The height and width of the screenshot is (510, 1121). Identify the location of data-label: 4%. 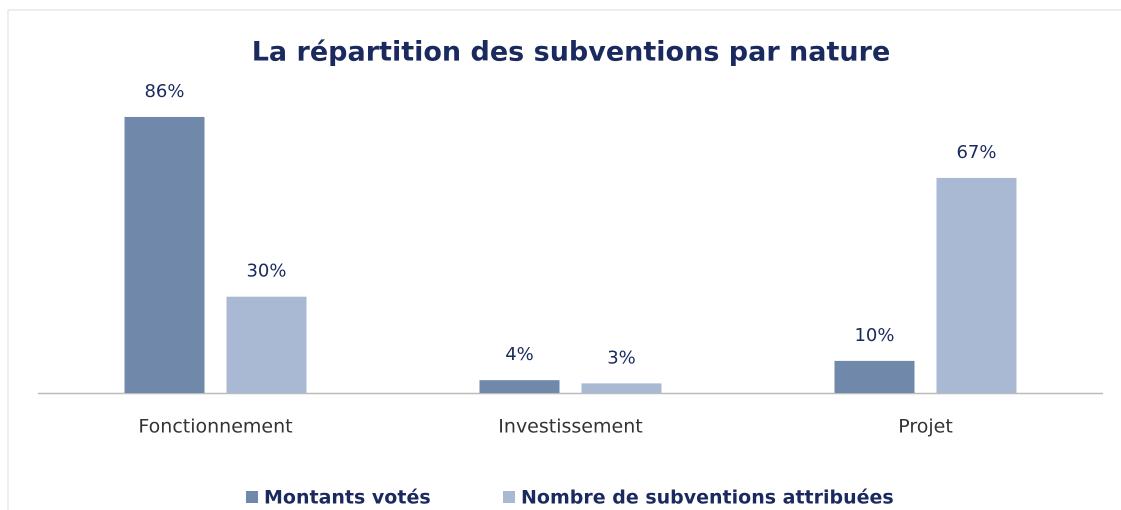
(519, 354).